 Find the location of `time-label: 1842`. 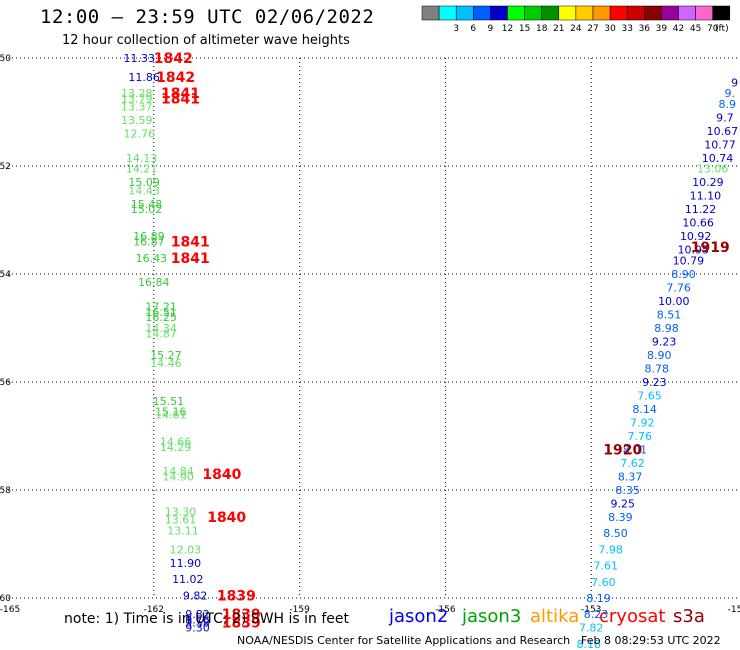

time-label: 1842 is located at coordinates (173, 59).